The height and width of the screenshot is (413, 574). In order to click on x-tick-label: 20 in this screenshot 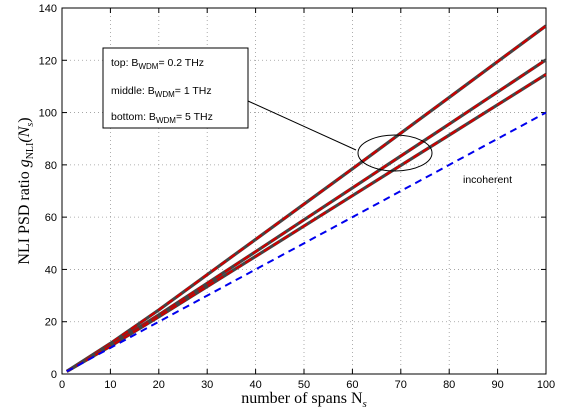, I will do `click(159, 385)`.